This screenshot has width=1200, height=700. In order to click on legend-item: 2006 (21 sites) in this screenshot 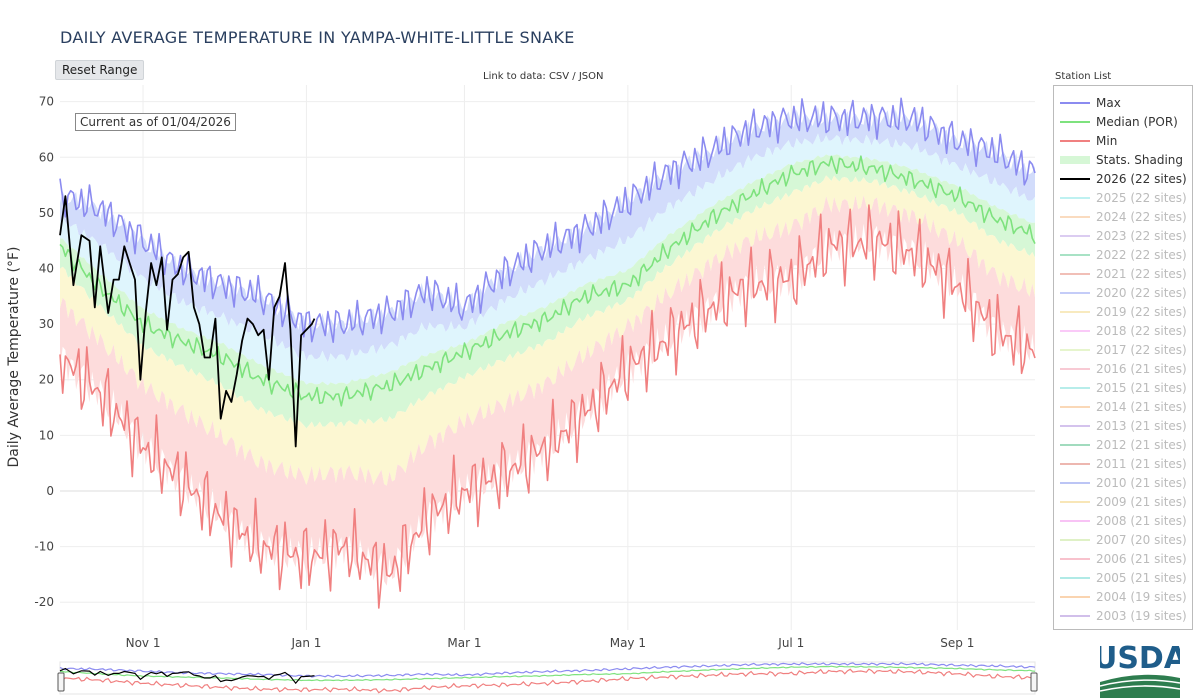, I will do `click(1123, 558)`.